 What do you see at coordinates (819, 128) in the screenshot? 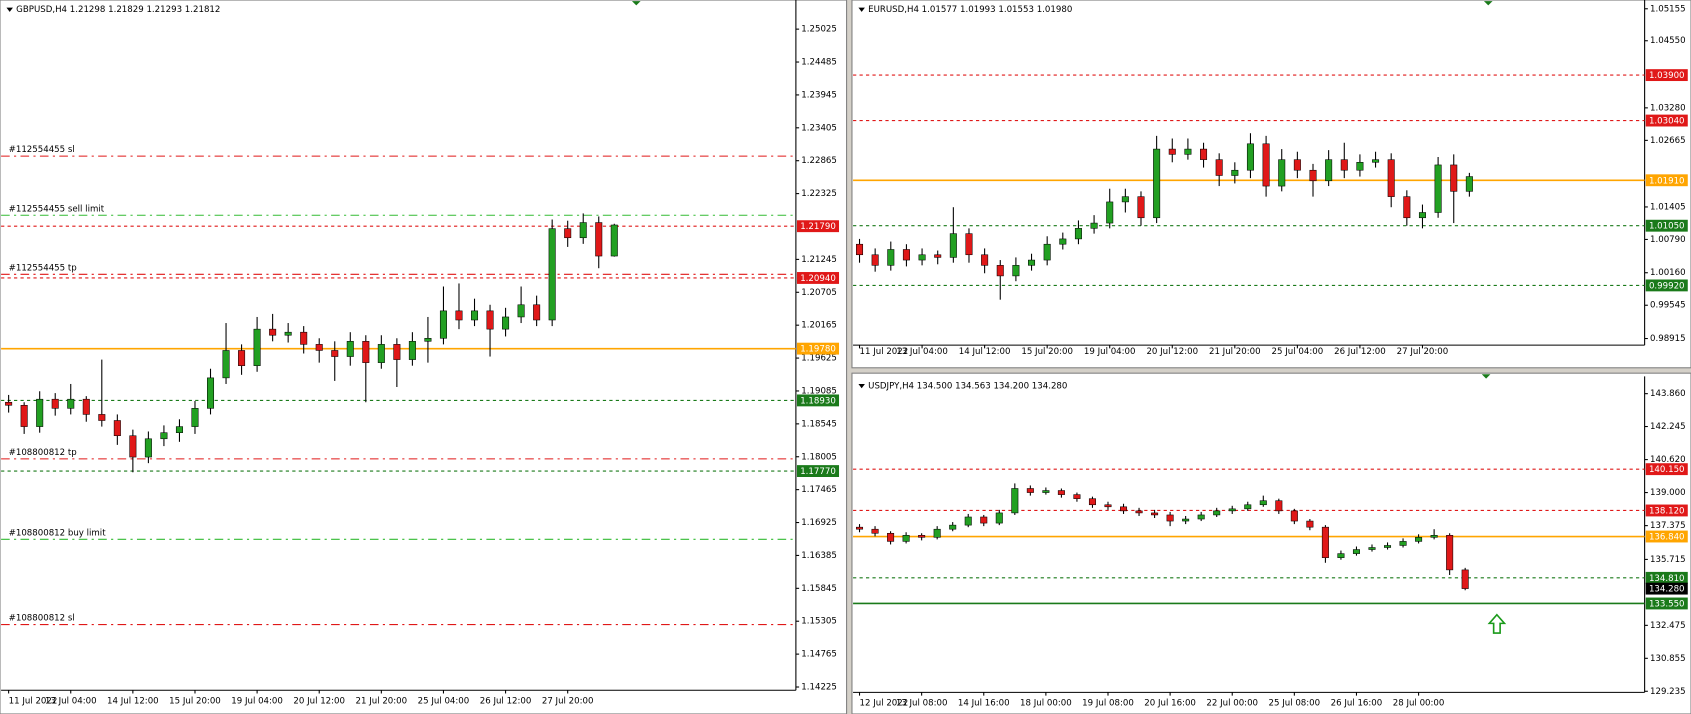
I see `y-tick-label: 1.23405` at bounding box center [819, 128].